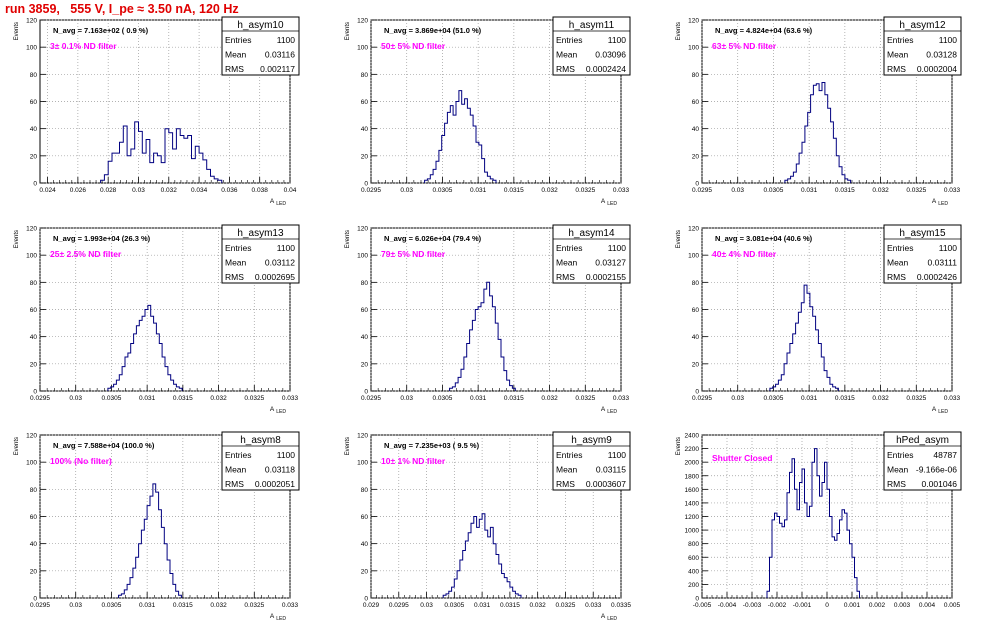 This screenshot has height=622, width=996. What do you see at coordinates (280, 55) in the screenshot?
I see `stat-value: 0.03116` at bounding box center [280, 55].